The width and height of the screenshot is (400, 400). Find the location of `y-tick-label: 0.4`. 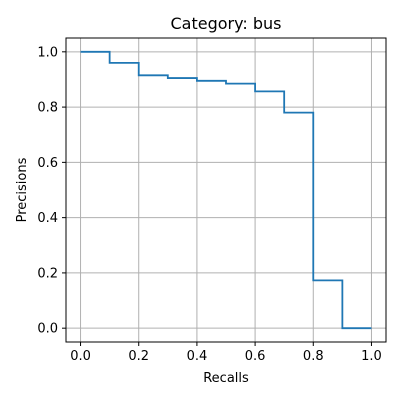

y-tick-label: 0.4 is located at coordinates (47, 218).